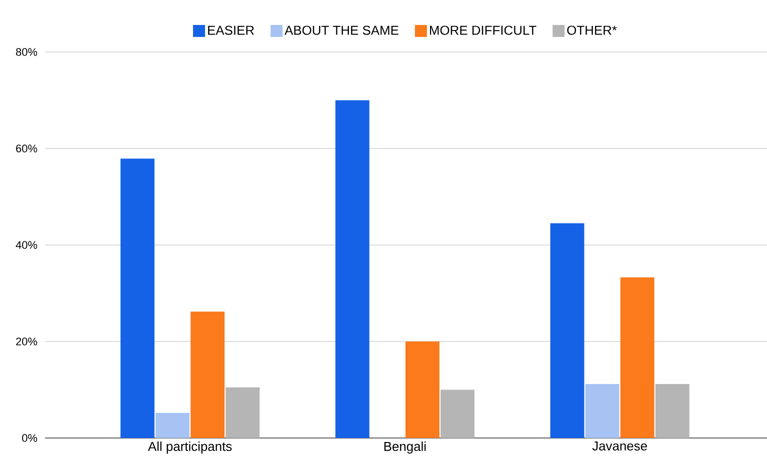  What do you see at coordinates (231, 30) in the screenshot?
I see `legend-label: EASIER` at bounding box center [231, 30].